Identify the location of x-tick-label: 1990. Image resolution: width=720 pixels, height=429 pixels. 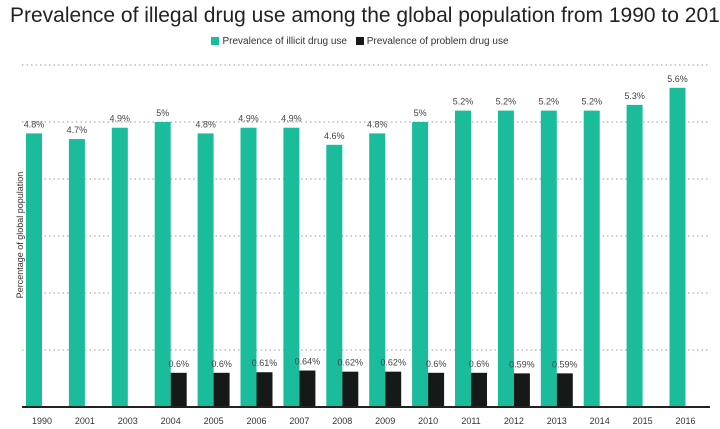
(42, 421).